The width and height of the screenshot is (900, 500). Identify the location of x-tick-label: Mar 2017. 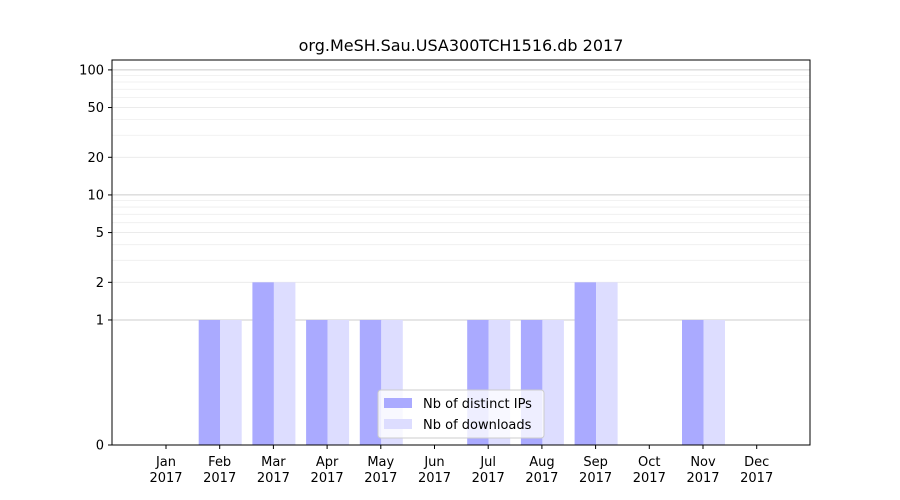
(273, 470).